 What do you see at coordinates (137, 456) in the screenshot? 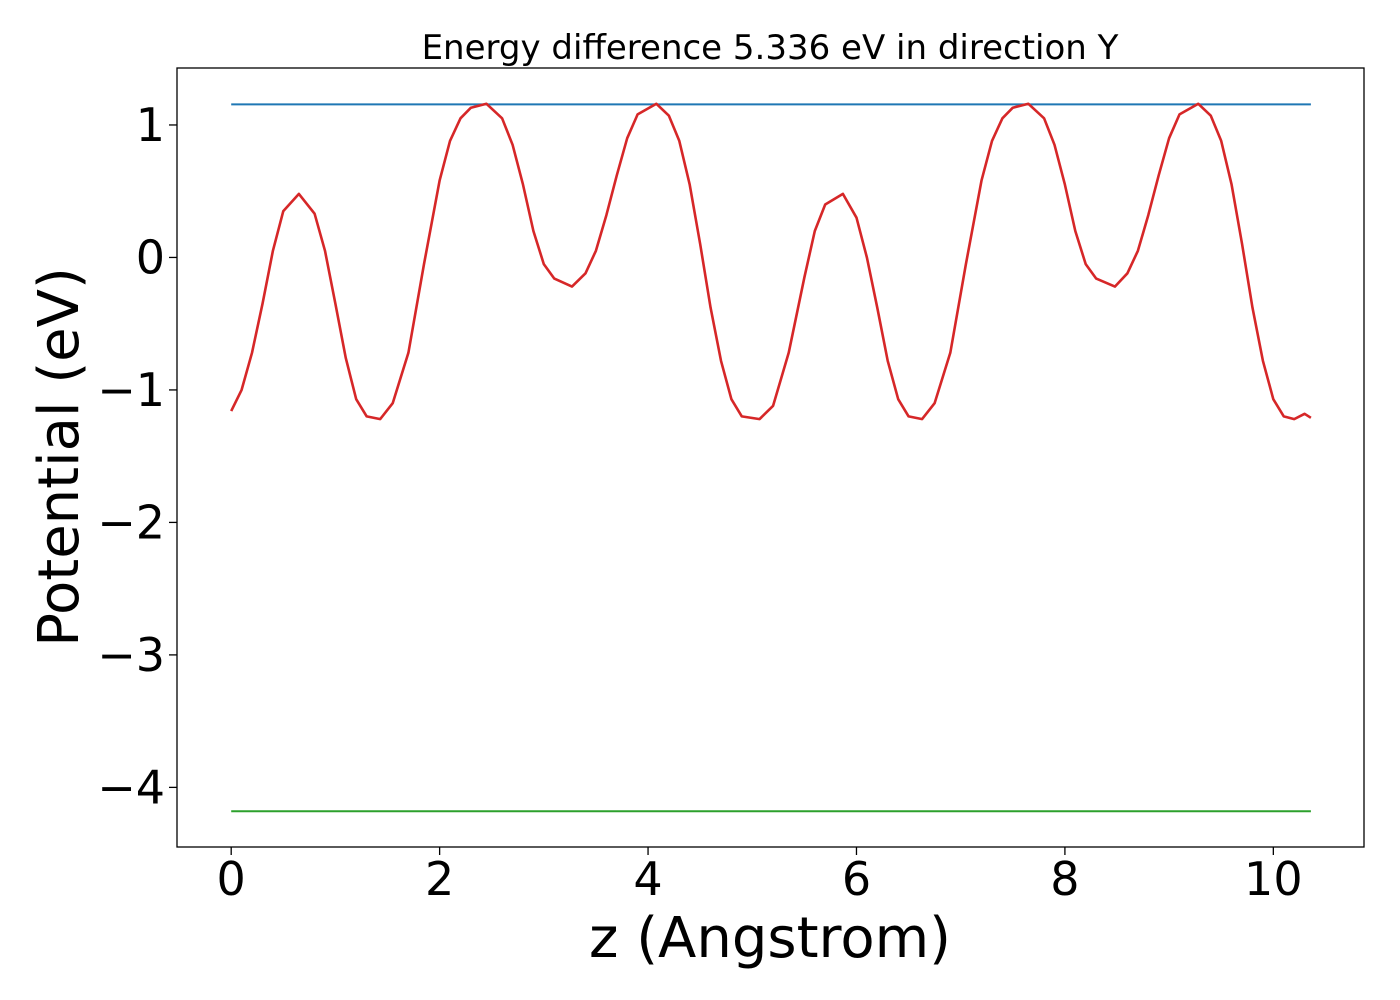
I see `y-axis: 1 0 −1 −2 −3 −4` at bounding box center [137, 456].